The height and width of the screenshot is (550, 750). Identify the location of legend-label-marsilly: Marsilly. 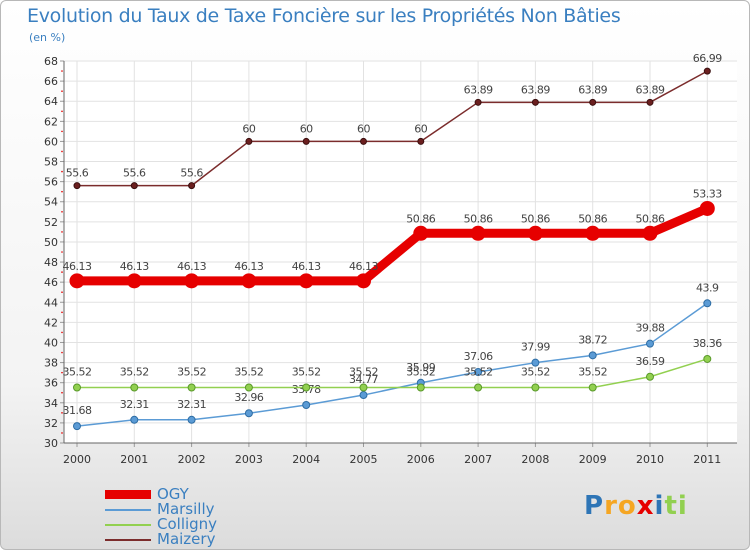
(186, 509).